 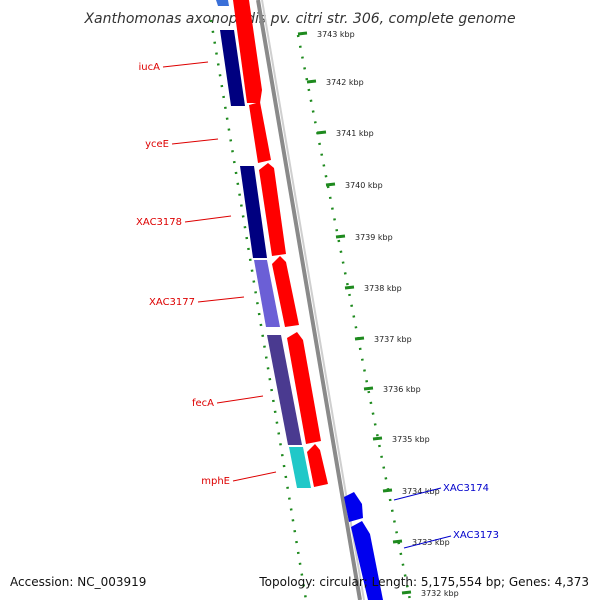 I want to click on gene-label-mphE: mphE, so click(x=215, y=481).